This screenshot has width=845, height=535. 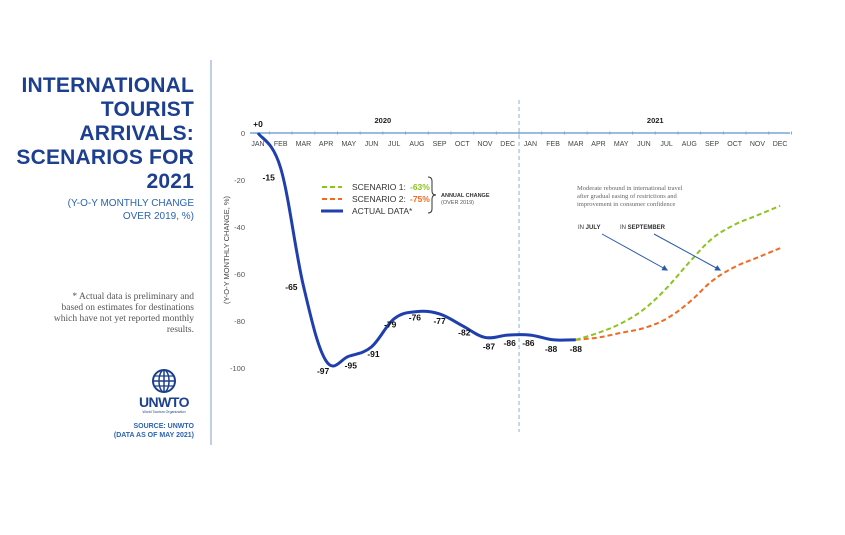 I want to click on note-line: which have not yet reported monthly, so click(x=123, y=319).